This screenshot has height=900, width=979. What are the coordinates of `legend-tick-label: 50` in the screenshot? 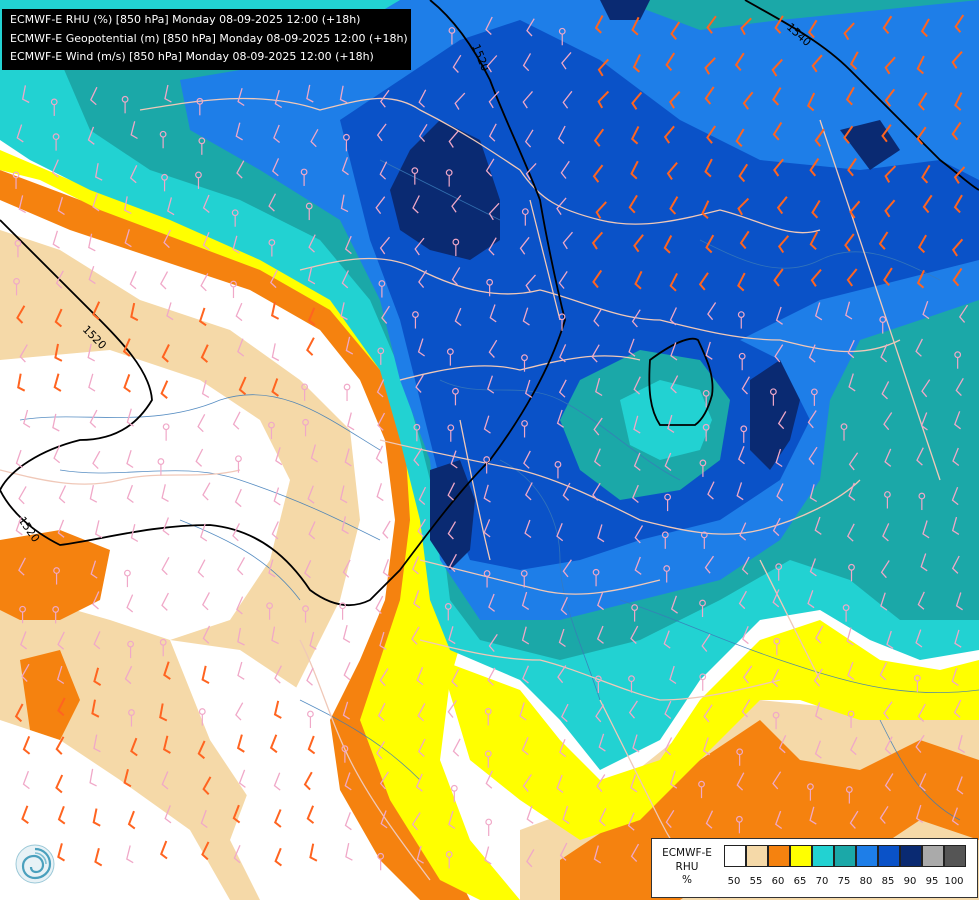 It's located at (734, 881).